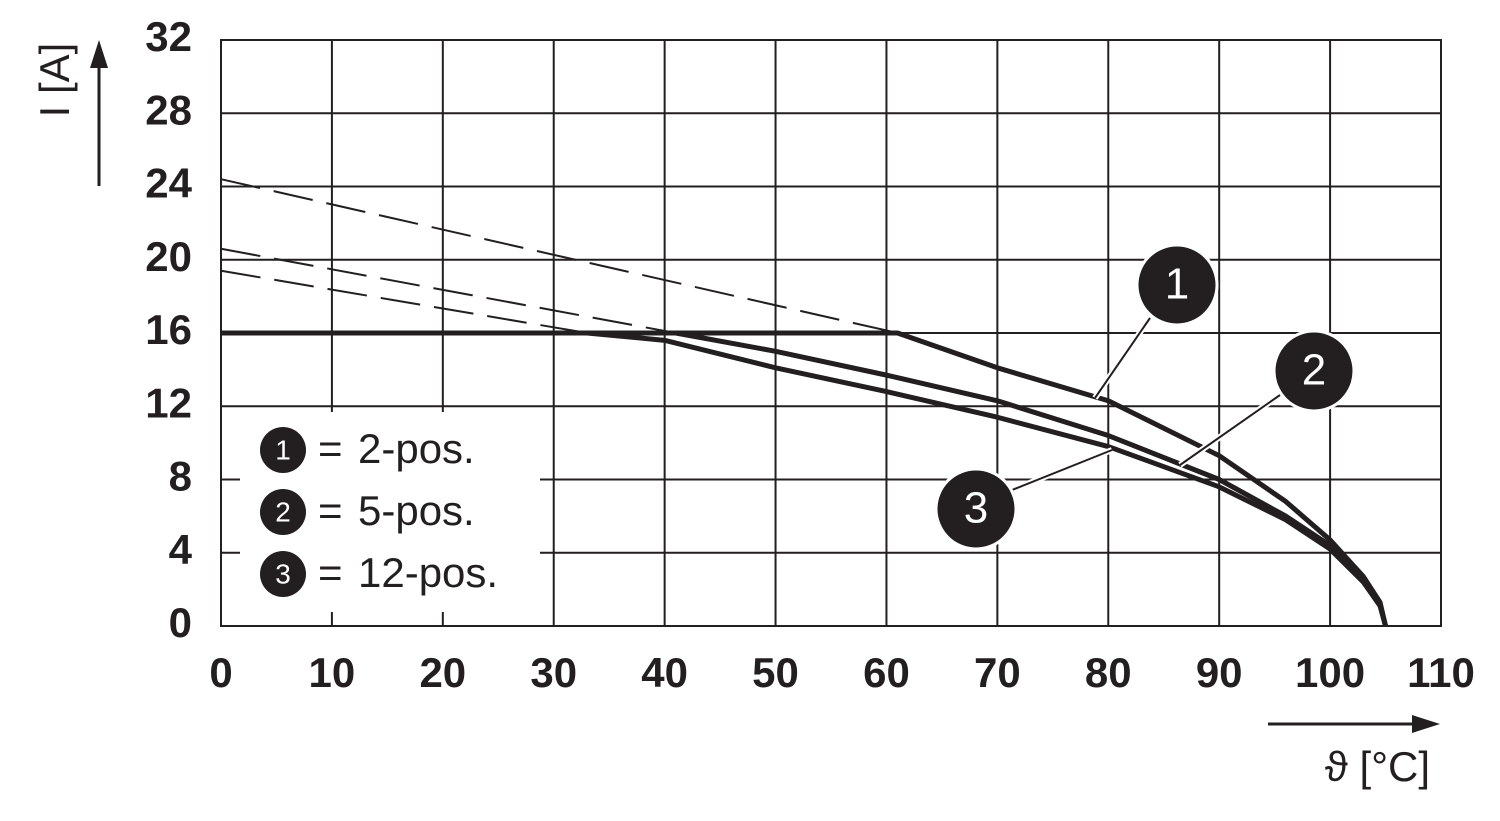 The width and height of the screenshot is (1500, 821). Describe the element at coordinates (416, 448) in the screenshot. I see `legend-label: 2-pos.` at that location.